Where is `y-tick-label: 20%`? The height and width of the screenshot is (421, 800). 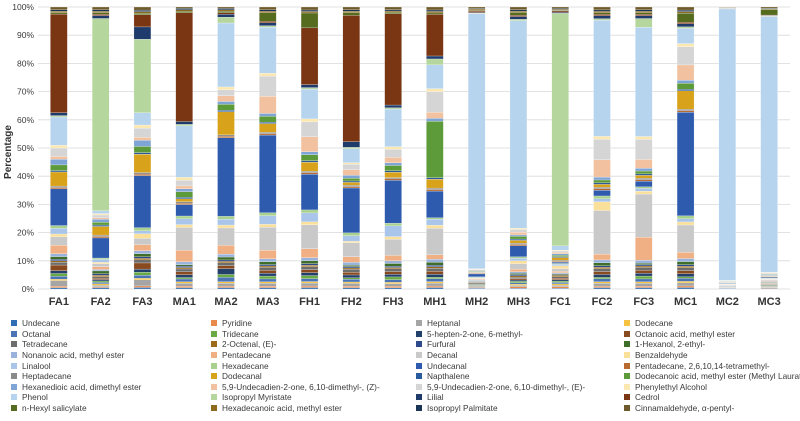
y-tick-label: 20% is located at coordinates (25, 233).